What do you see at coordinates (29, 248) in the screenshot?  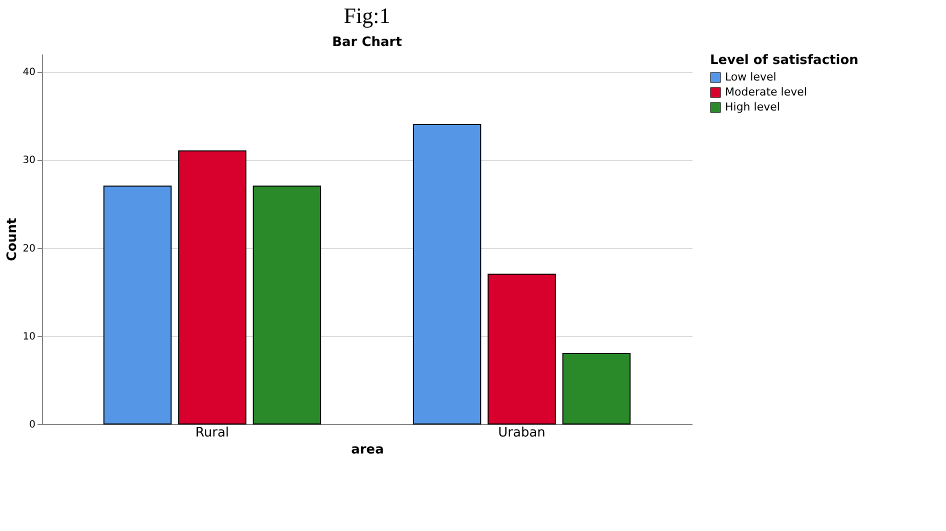 I see `y-tick-label: 20` at bounding box center [29, 248].